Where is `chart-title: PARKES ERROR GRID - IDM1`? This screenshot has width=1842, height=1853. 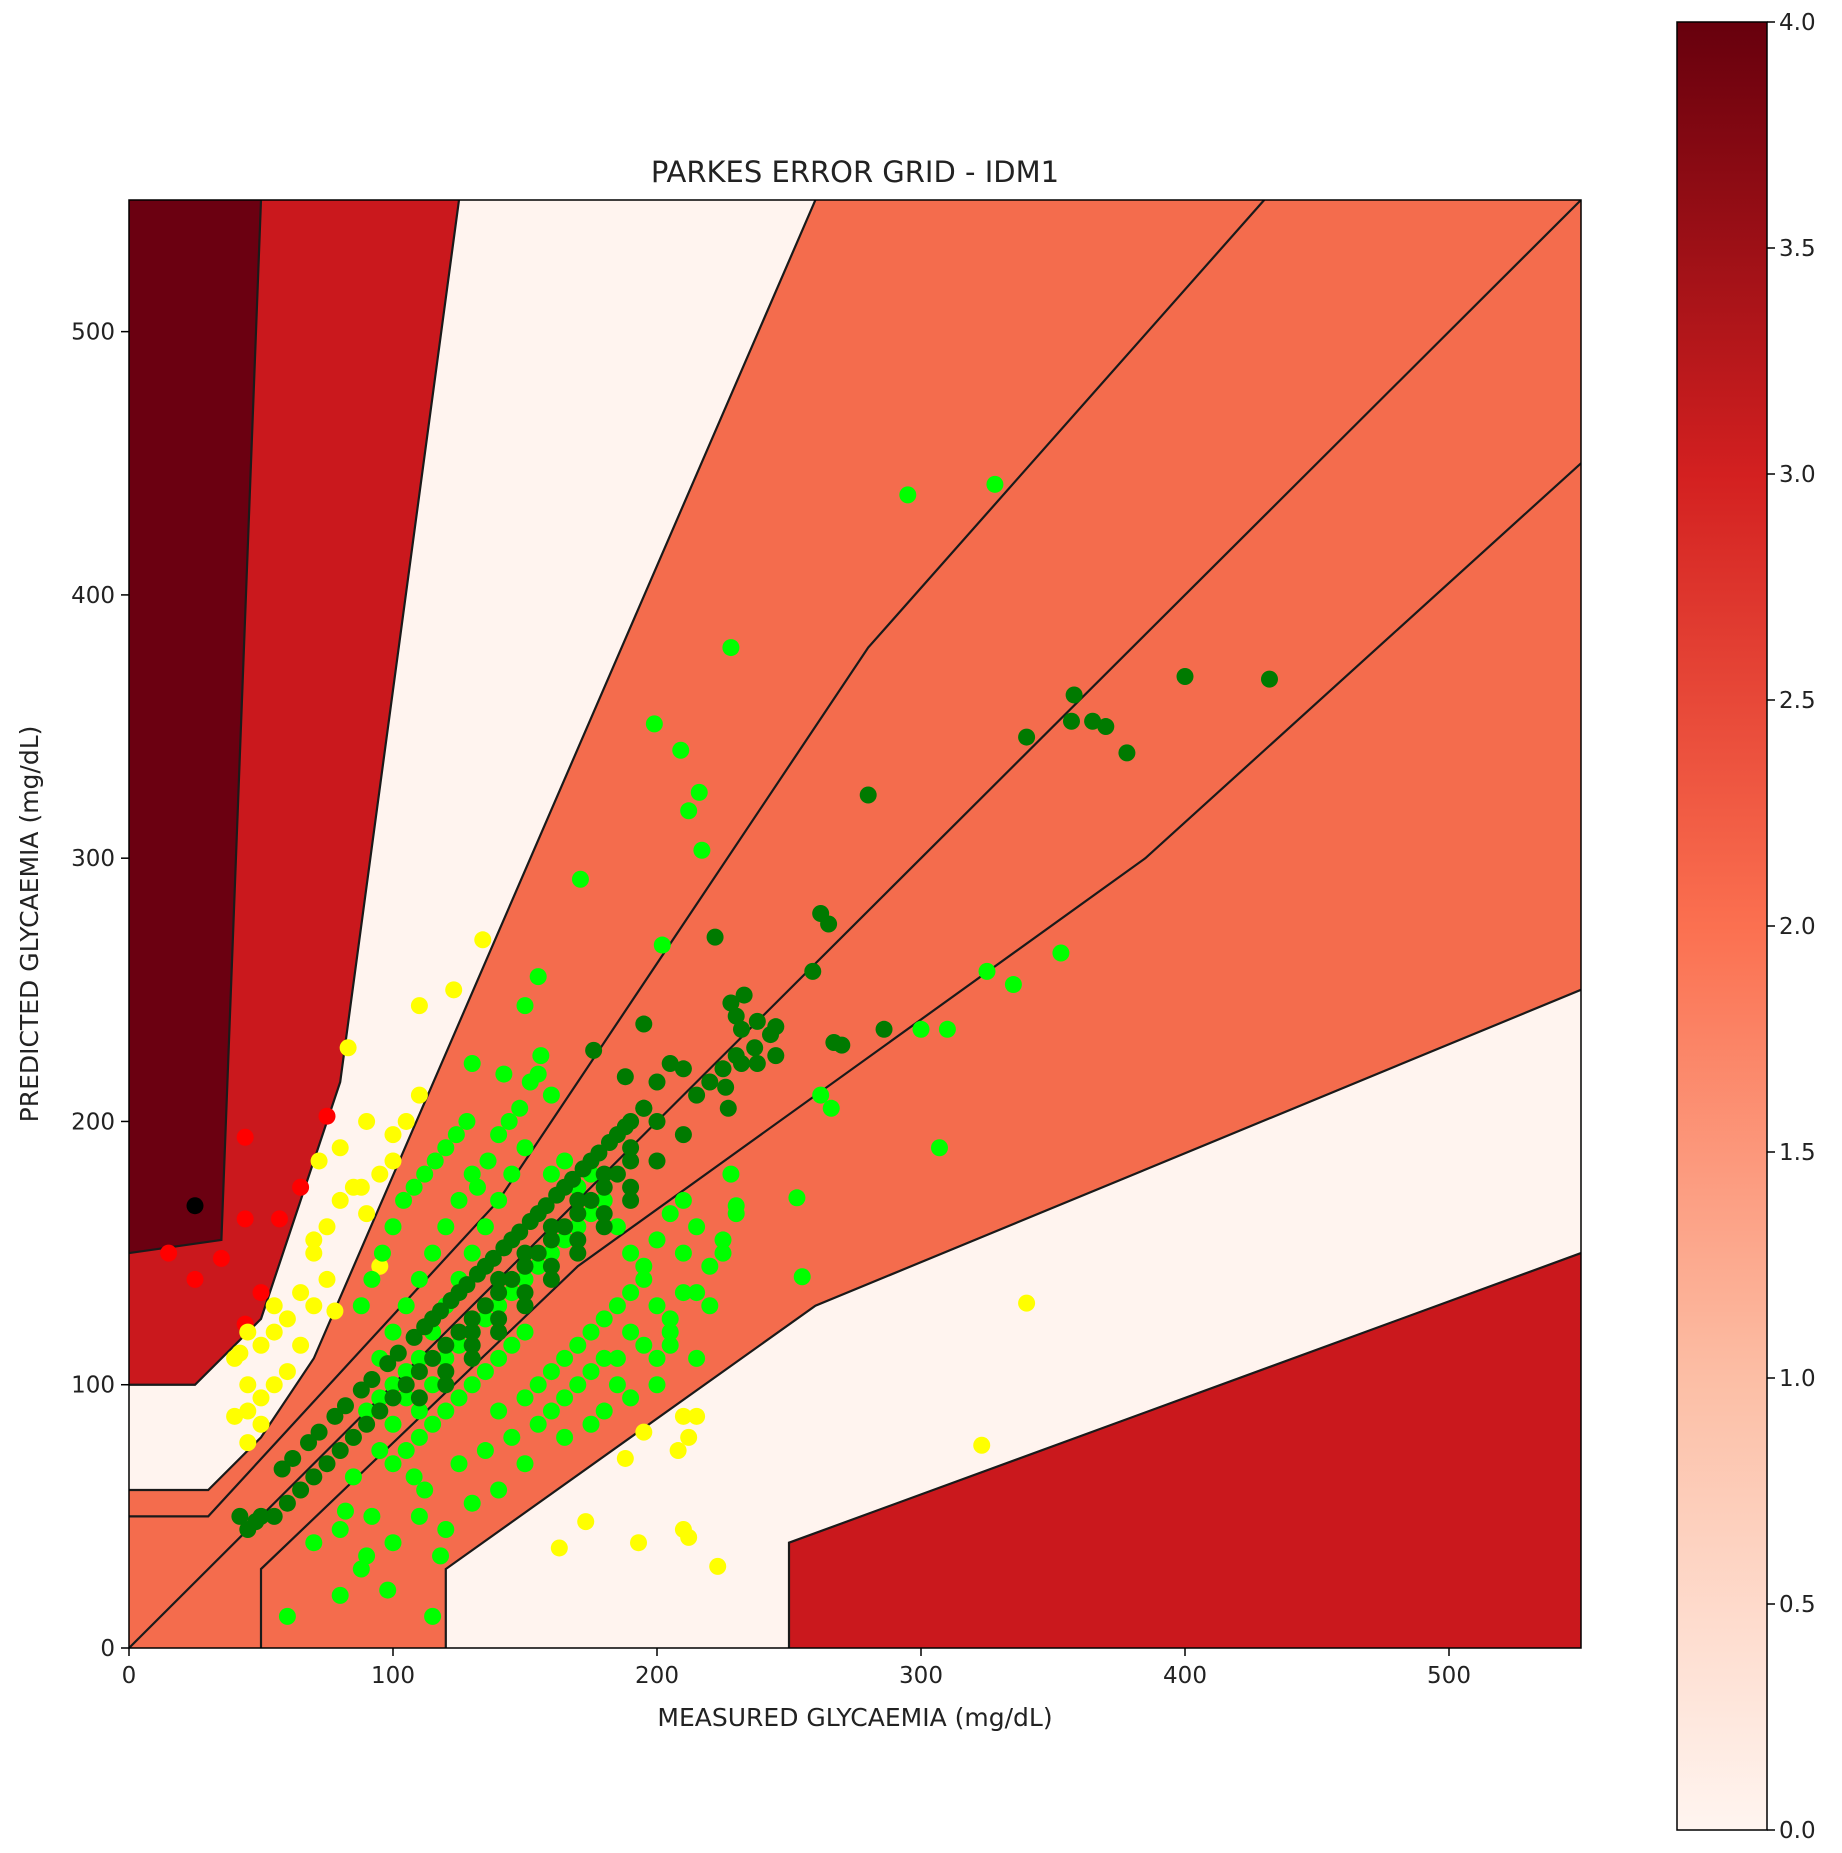 chart-title: PARKES ERROR GRID - IDM1 is located at coordinates (855, 172).